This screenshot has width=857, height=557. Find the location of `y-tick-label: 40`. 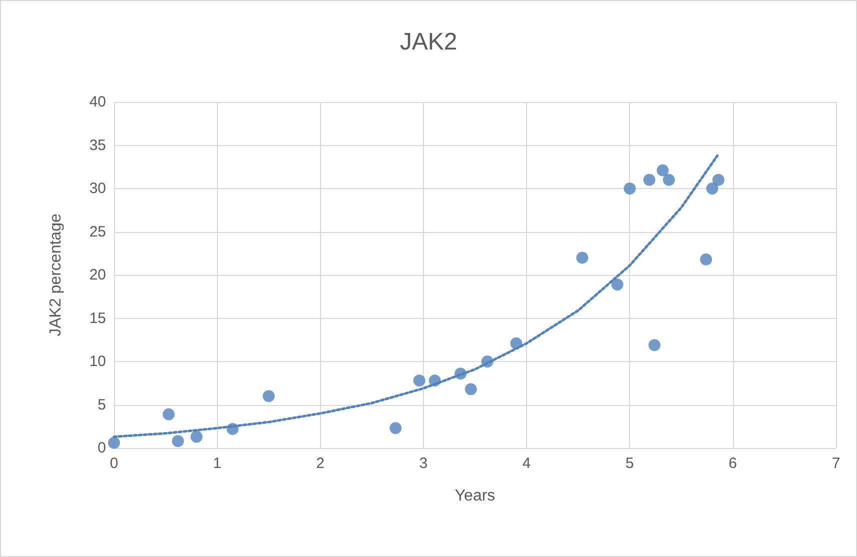

y-tick-label: 40 is located at coordinates (97, 102).